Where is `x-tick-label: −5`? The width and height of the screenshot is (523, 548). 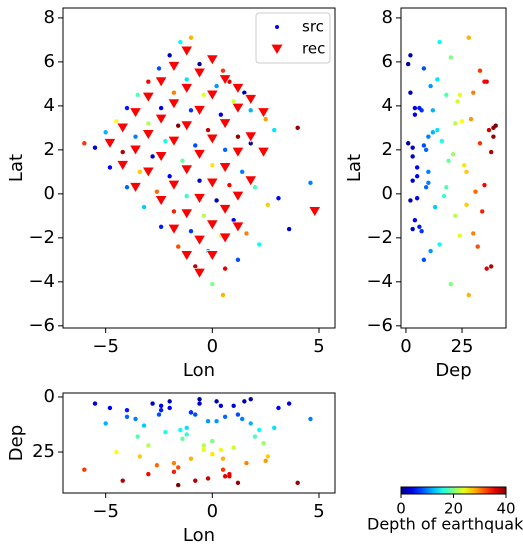 x-tick-label: −5 is located at coordinates (105, 511).